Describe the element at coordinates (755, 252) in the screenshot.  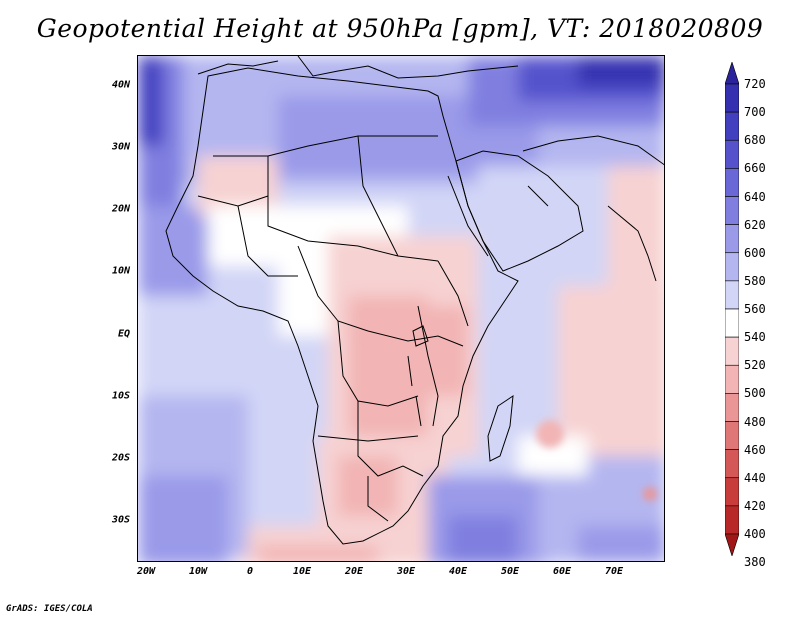
I see `colorbar-label: 600` at that location.